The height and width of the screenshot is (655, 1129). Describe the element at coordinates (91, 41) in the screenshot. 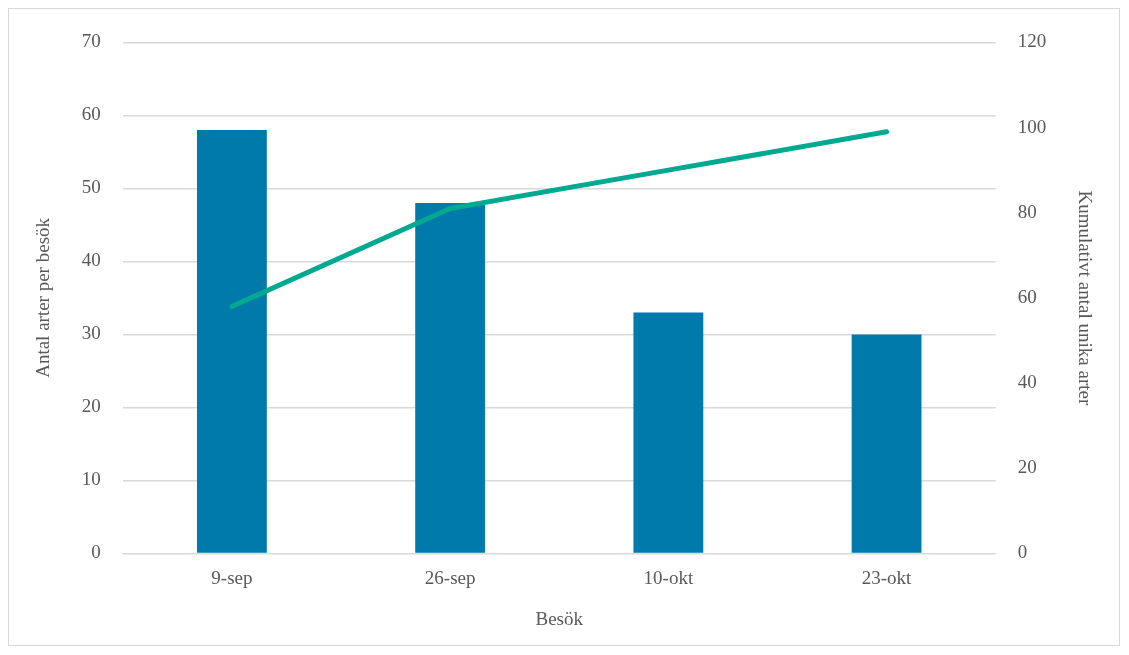

I see `y-tick-label: 70` at that location.